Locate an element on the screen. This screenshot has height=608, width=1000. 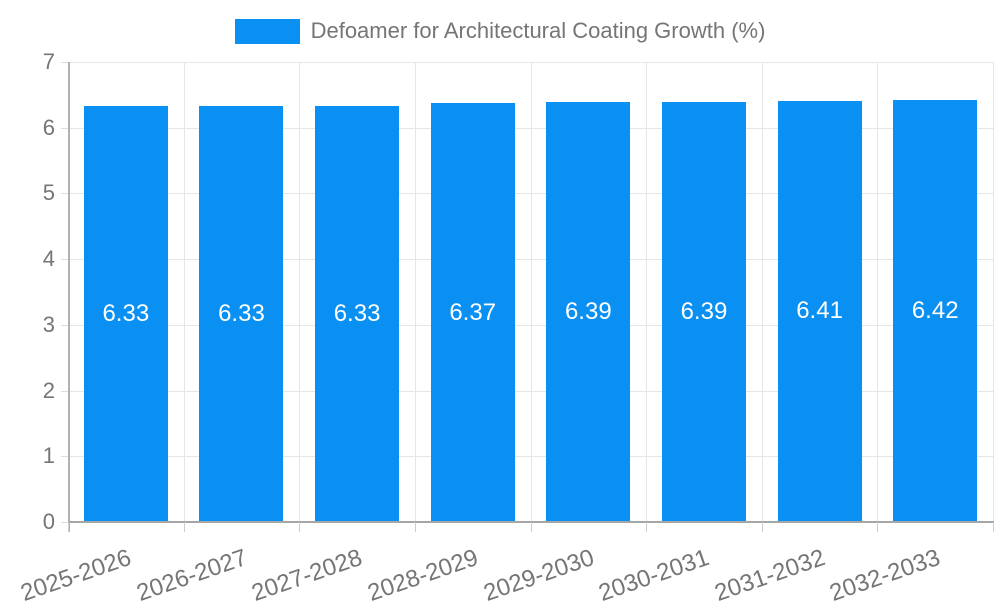
bar-value-label: 6.41 is located at coordinates (819, 311).